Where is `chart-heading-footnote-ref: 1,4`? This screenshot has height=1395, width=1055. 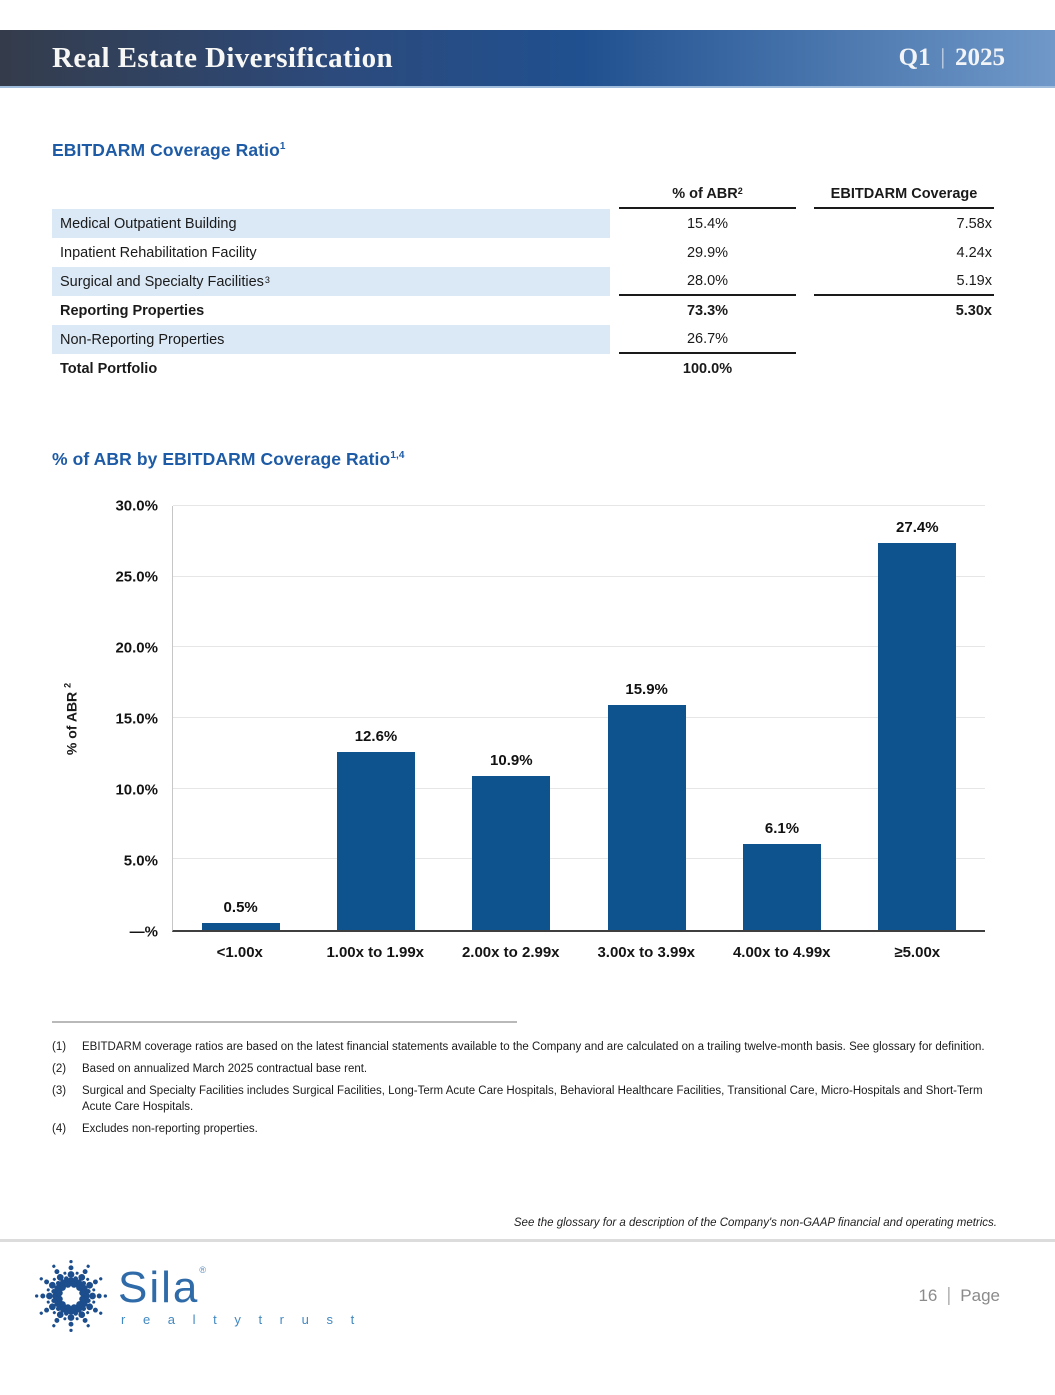
chart-heading-footnote-ref: 1,4 is located at coordinates (397, 456).